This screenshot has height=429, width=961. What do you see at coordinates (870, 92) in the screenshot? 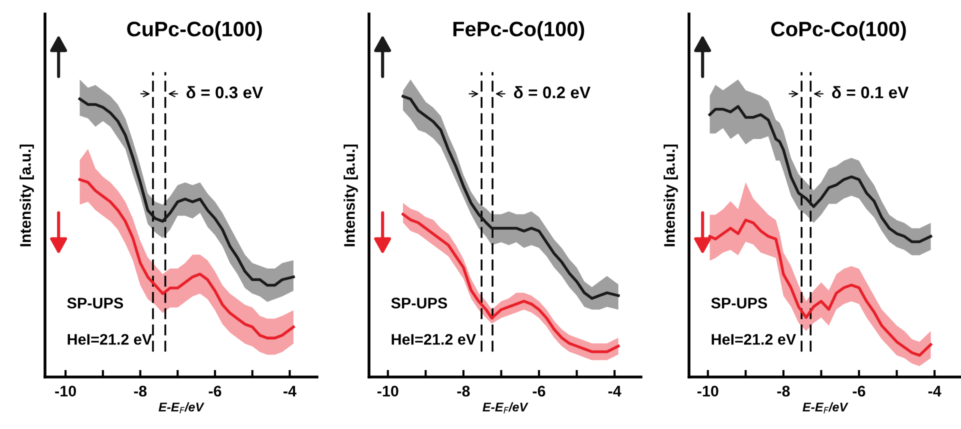
I see `text: δ = 0.1 eV` at bounding box center [870, 92].